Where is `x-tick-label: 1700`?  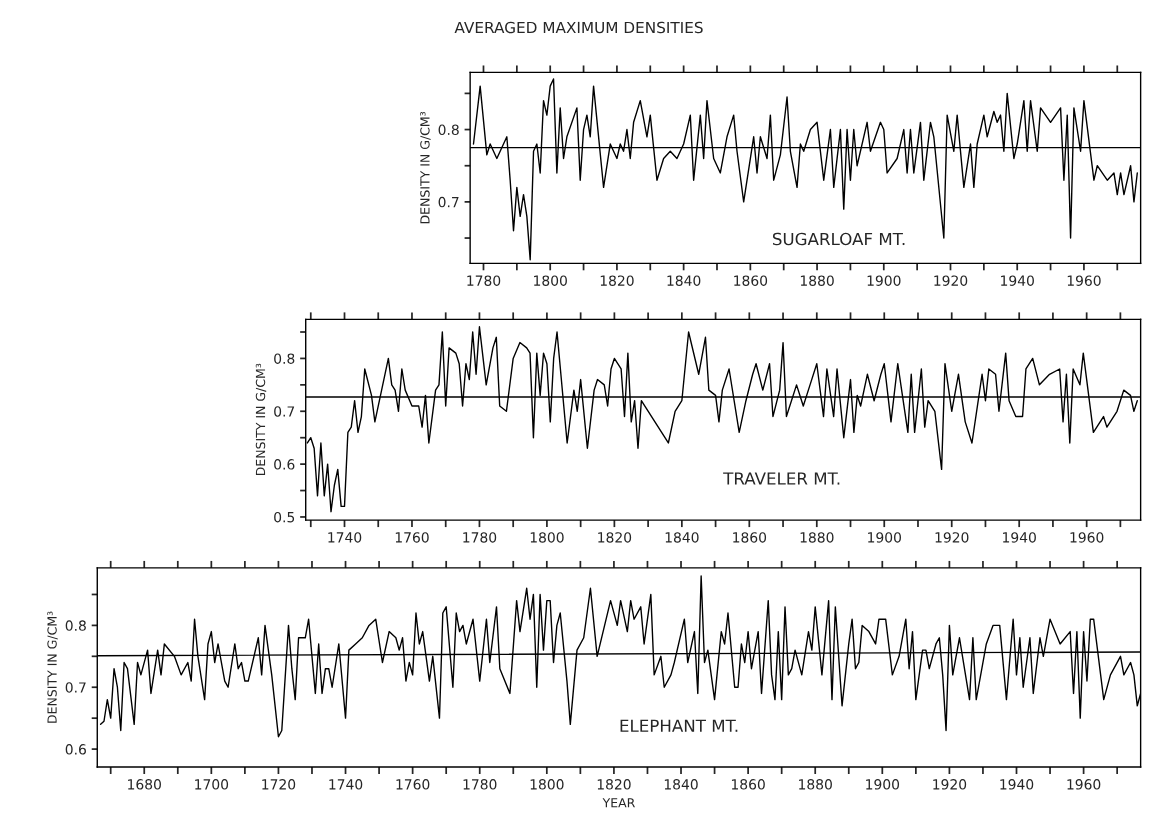 x-tick-label: 1700 is located at coordinates (212, 784).